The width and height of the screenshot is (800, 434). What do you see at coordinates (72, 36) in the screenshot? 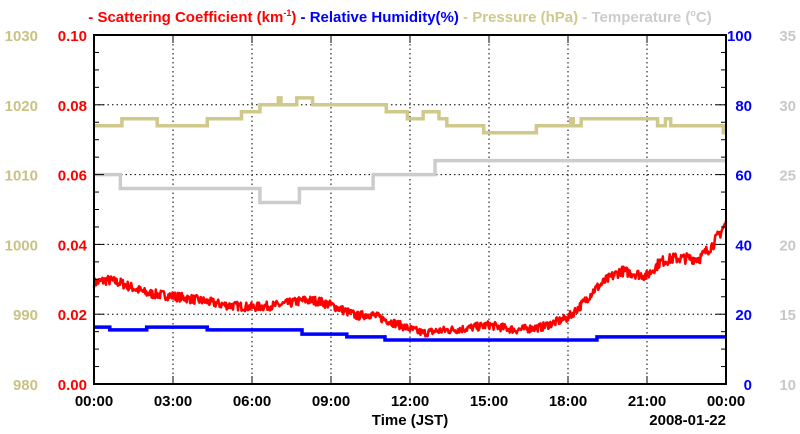
I see `scattering-tick-label: 0.10` at bounding box center [72, 36].